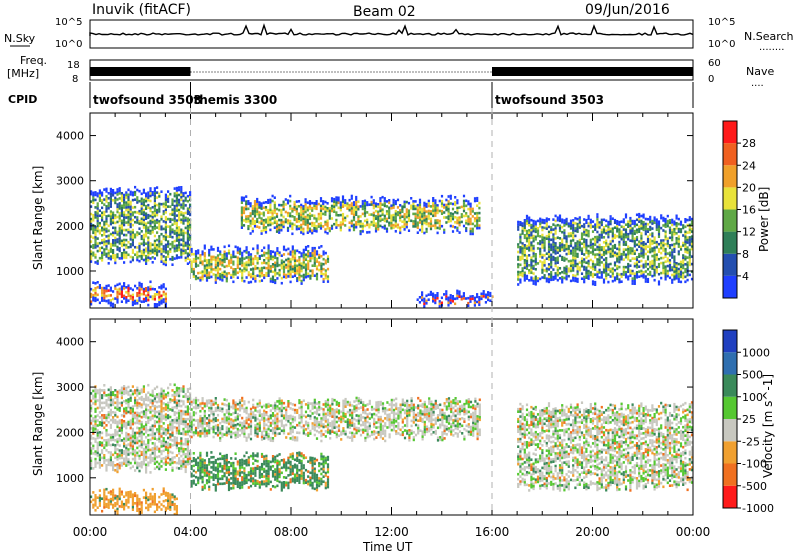  I want to click on freq-bar, so click(592, 71).